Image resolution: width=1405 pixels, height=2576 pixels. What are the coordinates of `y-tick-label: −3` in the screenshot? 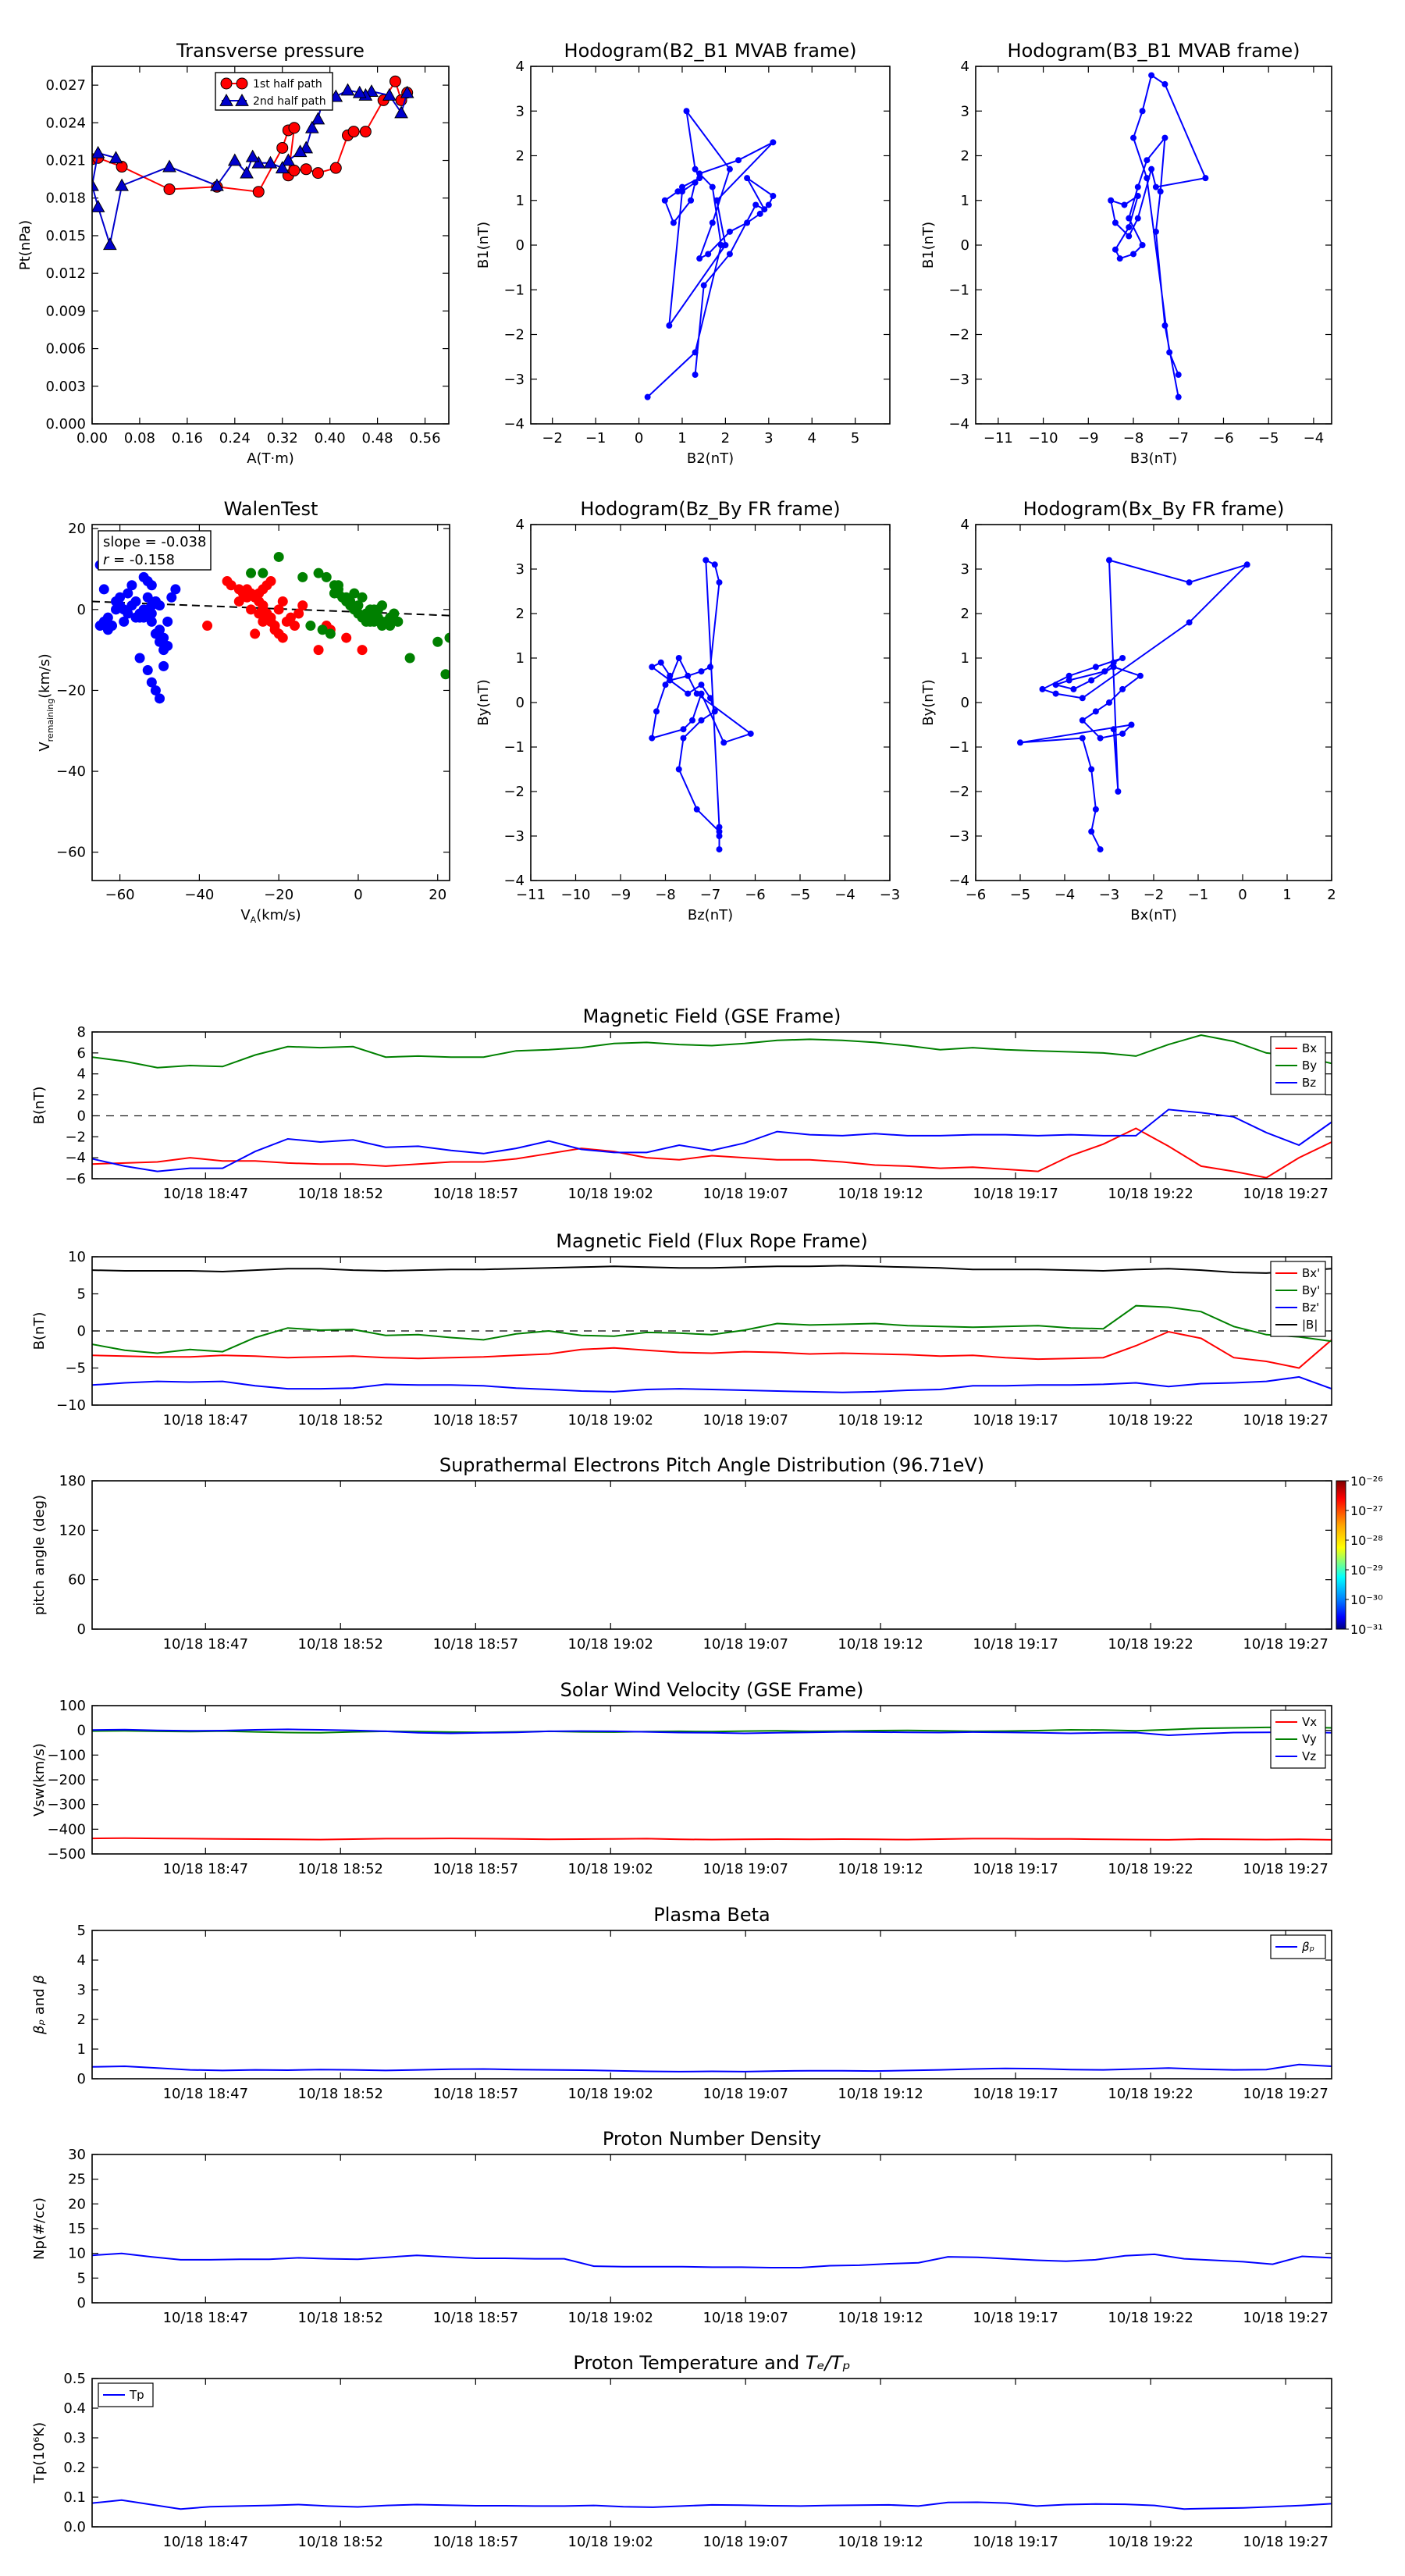 It's located at (959, 380).